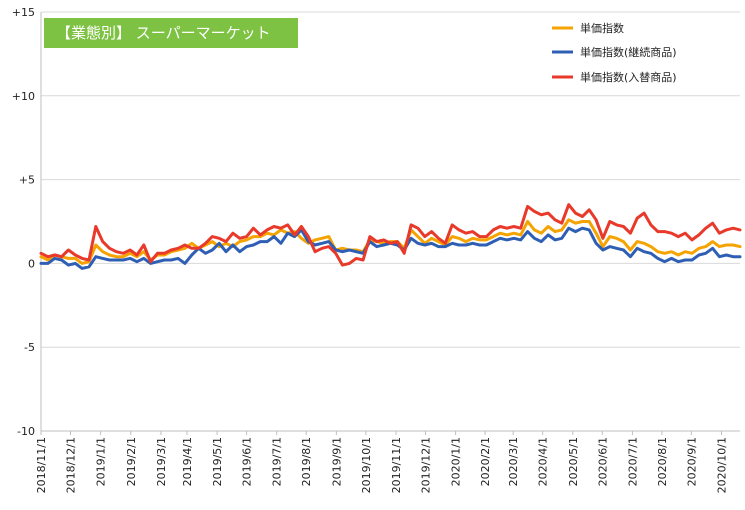 Image resolution: width=745 pixels, height=510 pixels. What do you see at coordinates (602, 28) in the screenshot?
I see `legend-label-1: 単価指数` at bounding box center [602, 28].